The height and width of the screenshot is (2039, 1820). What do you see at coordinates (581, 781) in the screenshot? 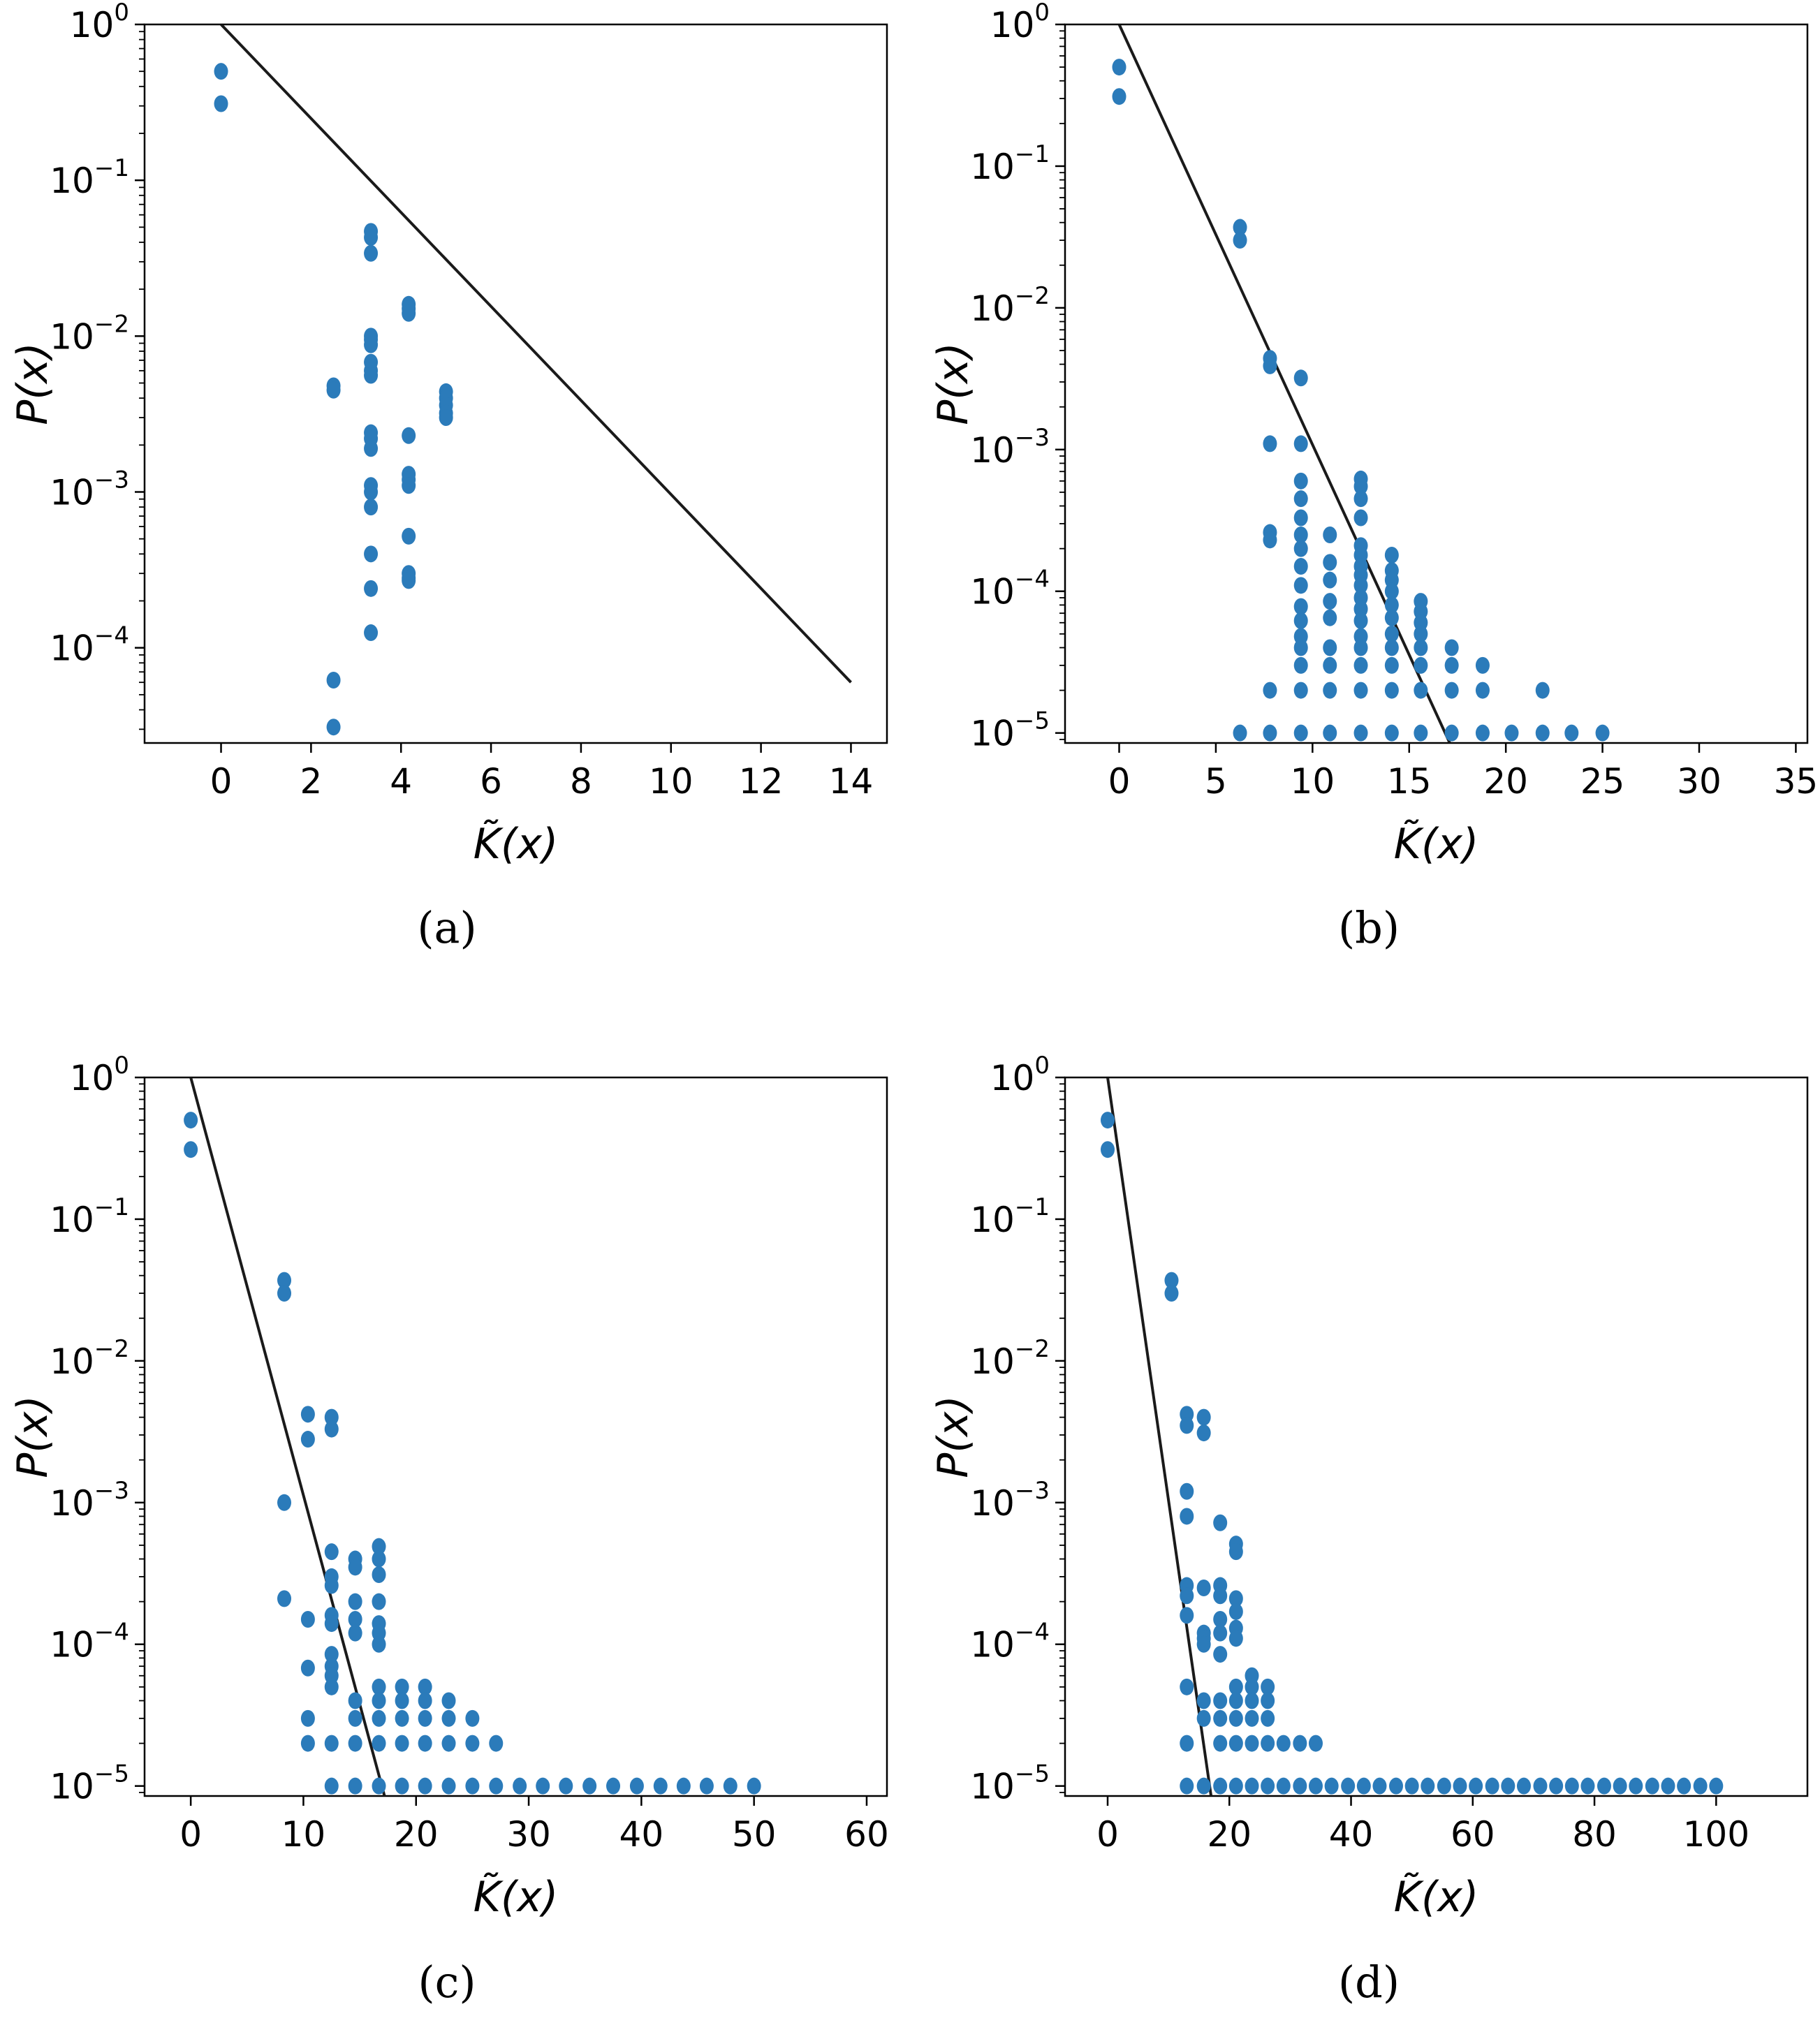
I see `x-tick-label: 8` at bounding box center [581, 781].